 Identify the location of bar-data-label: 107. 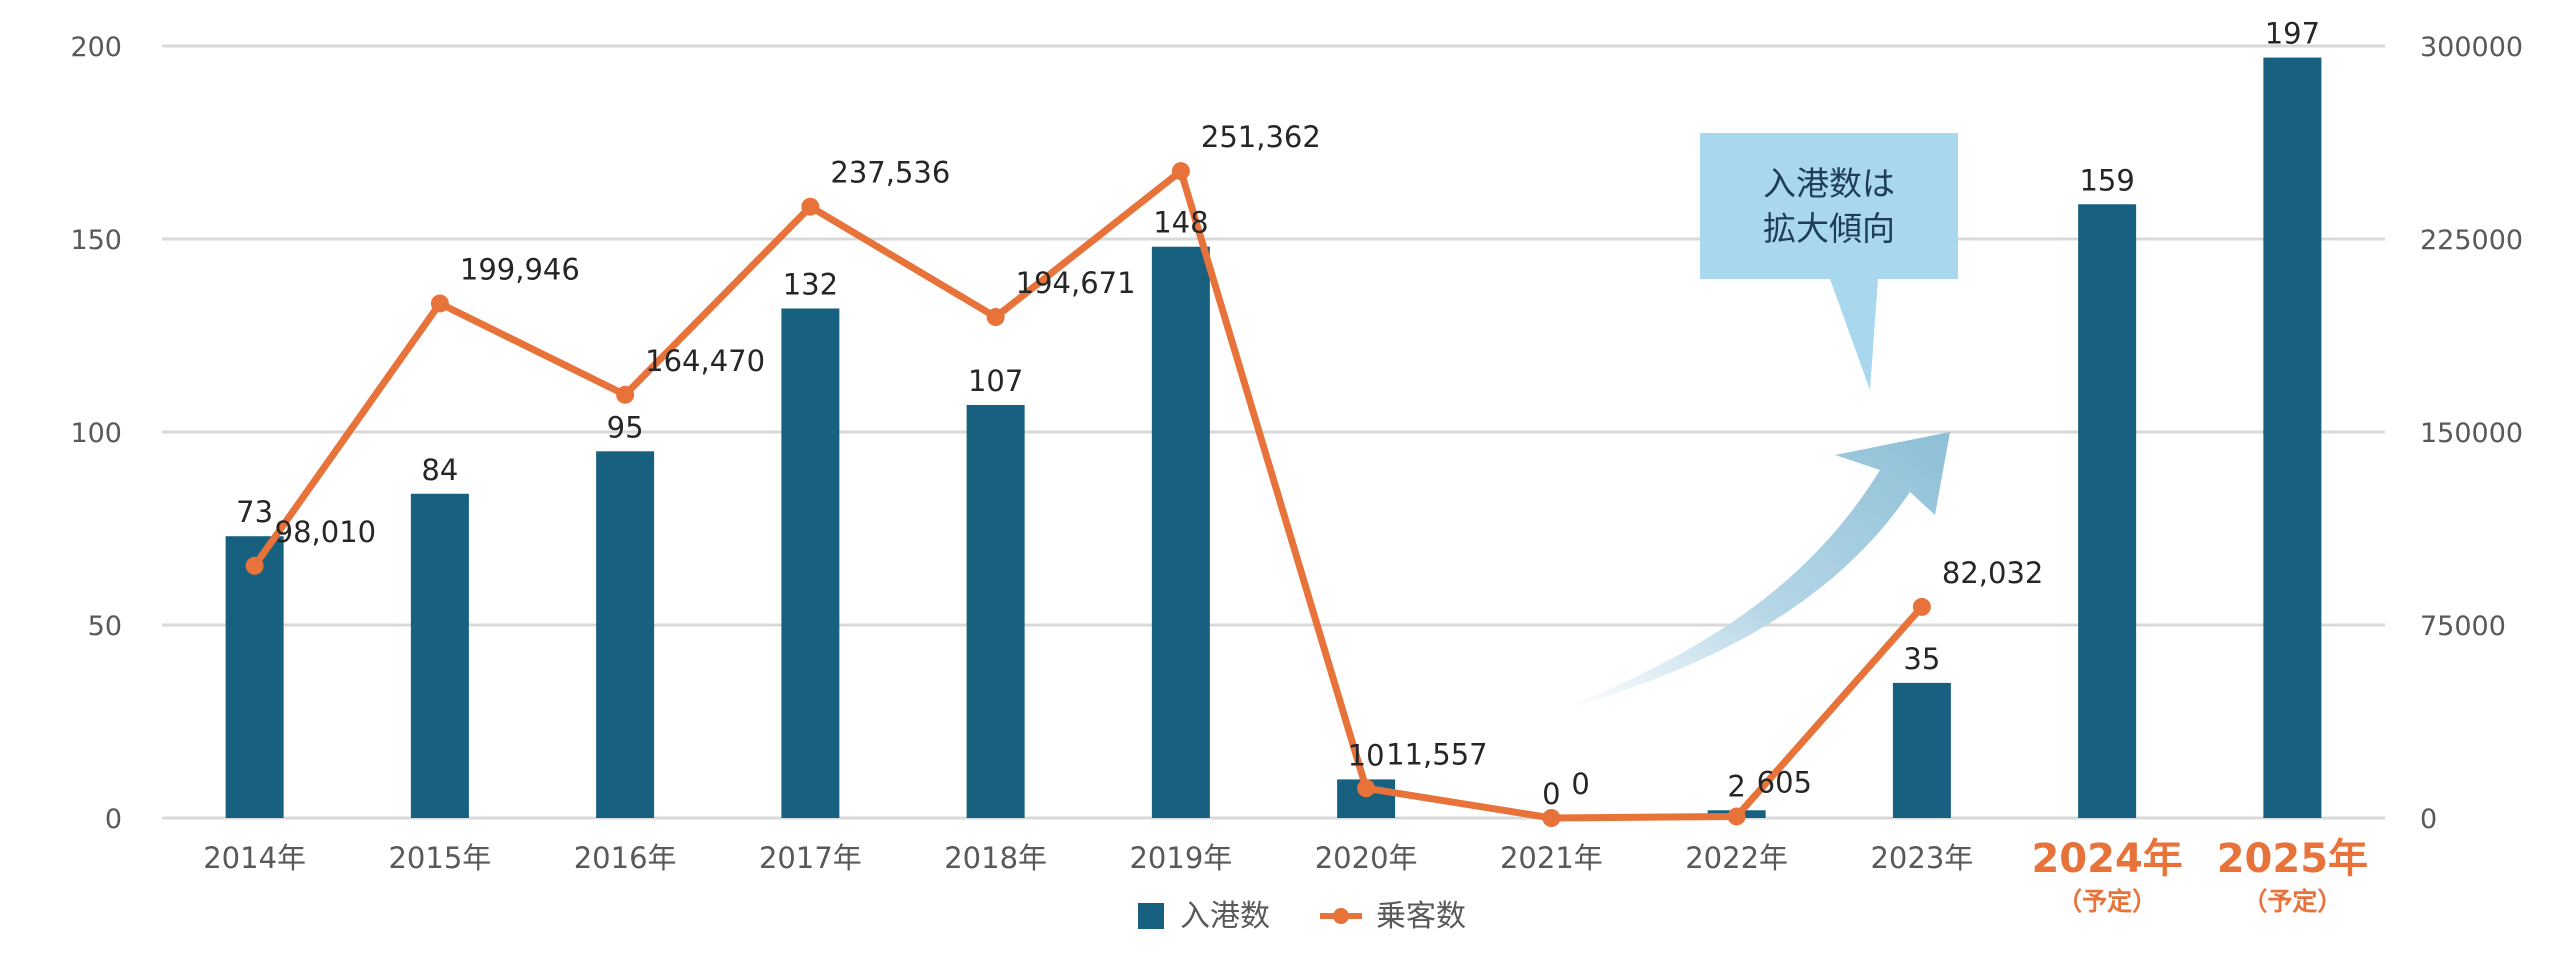
(995, 381).